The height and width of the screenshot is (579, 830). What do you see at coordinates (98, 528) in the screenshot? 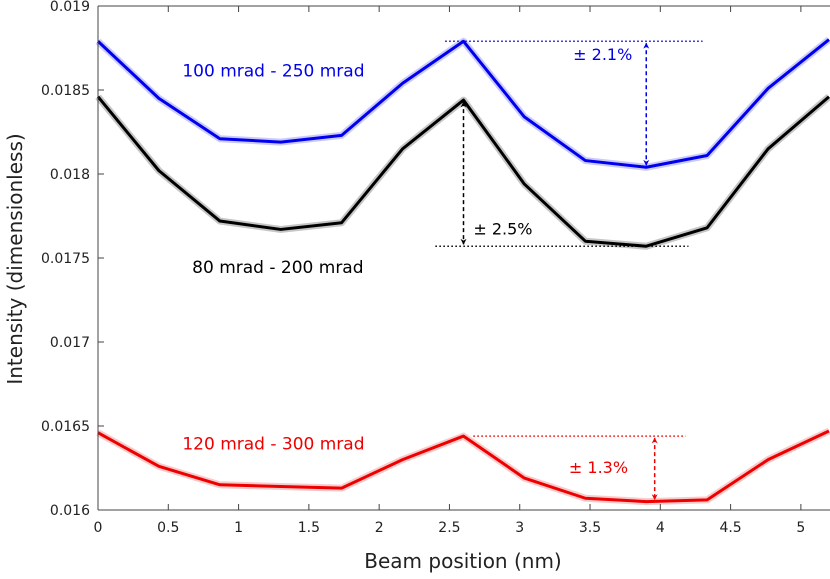
I see `x-tick-label: 0` at bounding box center [98, 528].